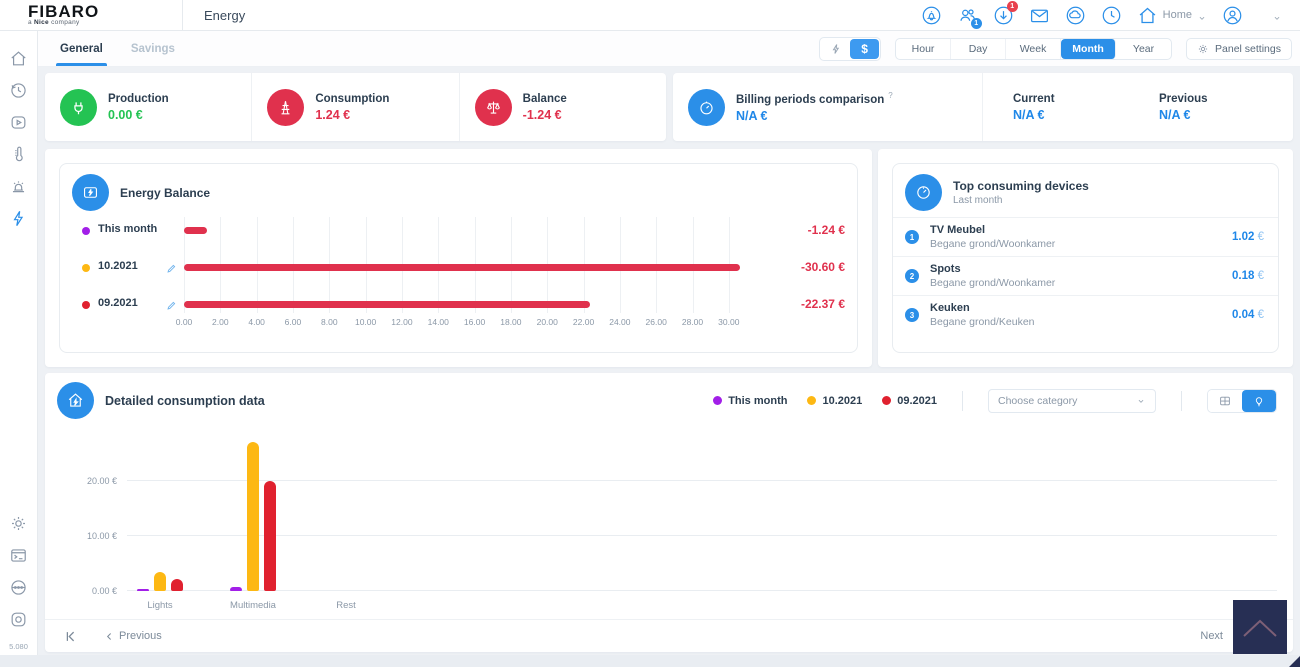 Image resolution: width=1300 pixels, height=667 pixels. Describe the element at coordinates (101, 480) in the screenshot. I see `dc-axis-ylabel: 20.00 €` at that location.